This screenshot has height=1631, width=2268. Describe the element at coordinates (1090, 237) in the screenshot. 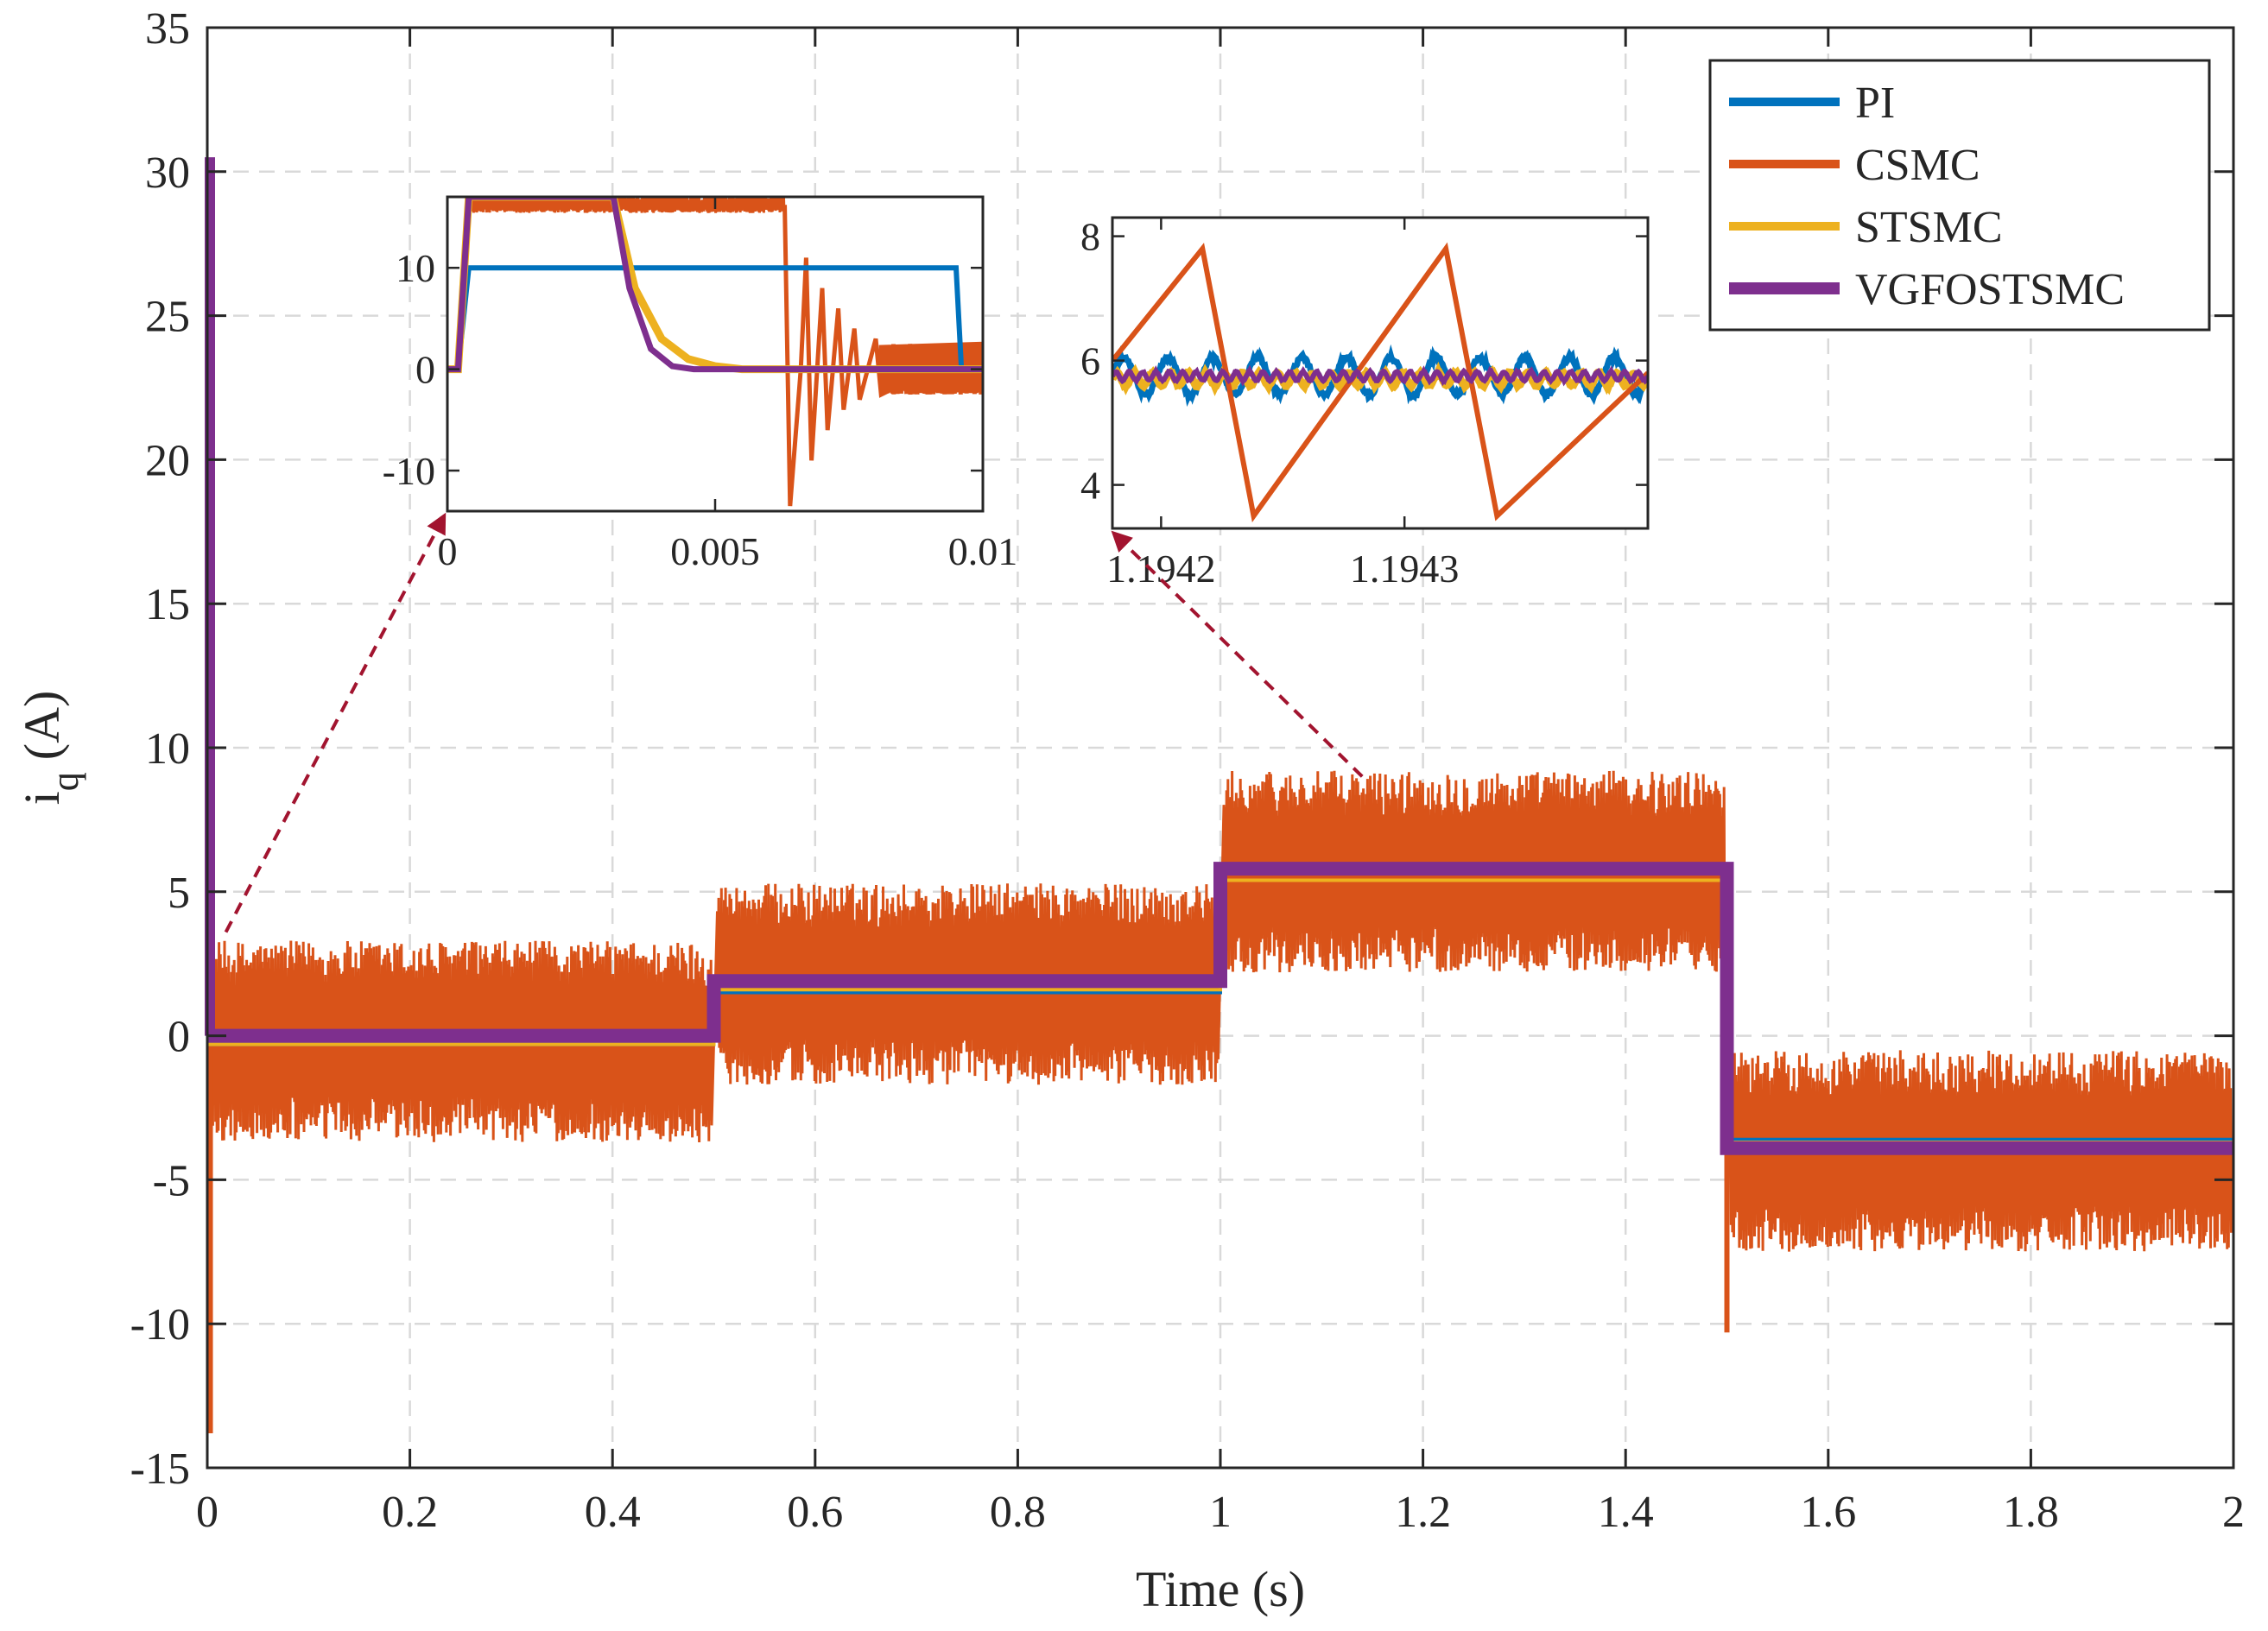

I see `inset-y-tick-label: 8` at that location.